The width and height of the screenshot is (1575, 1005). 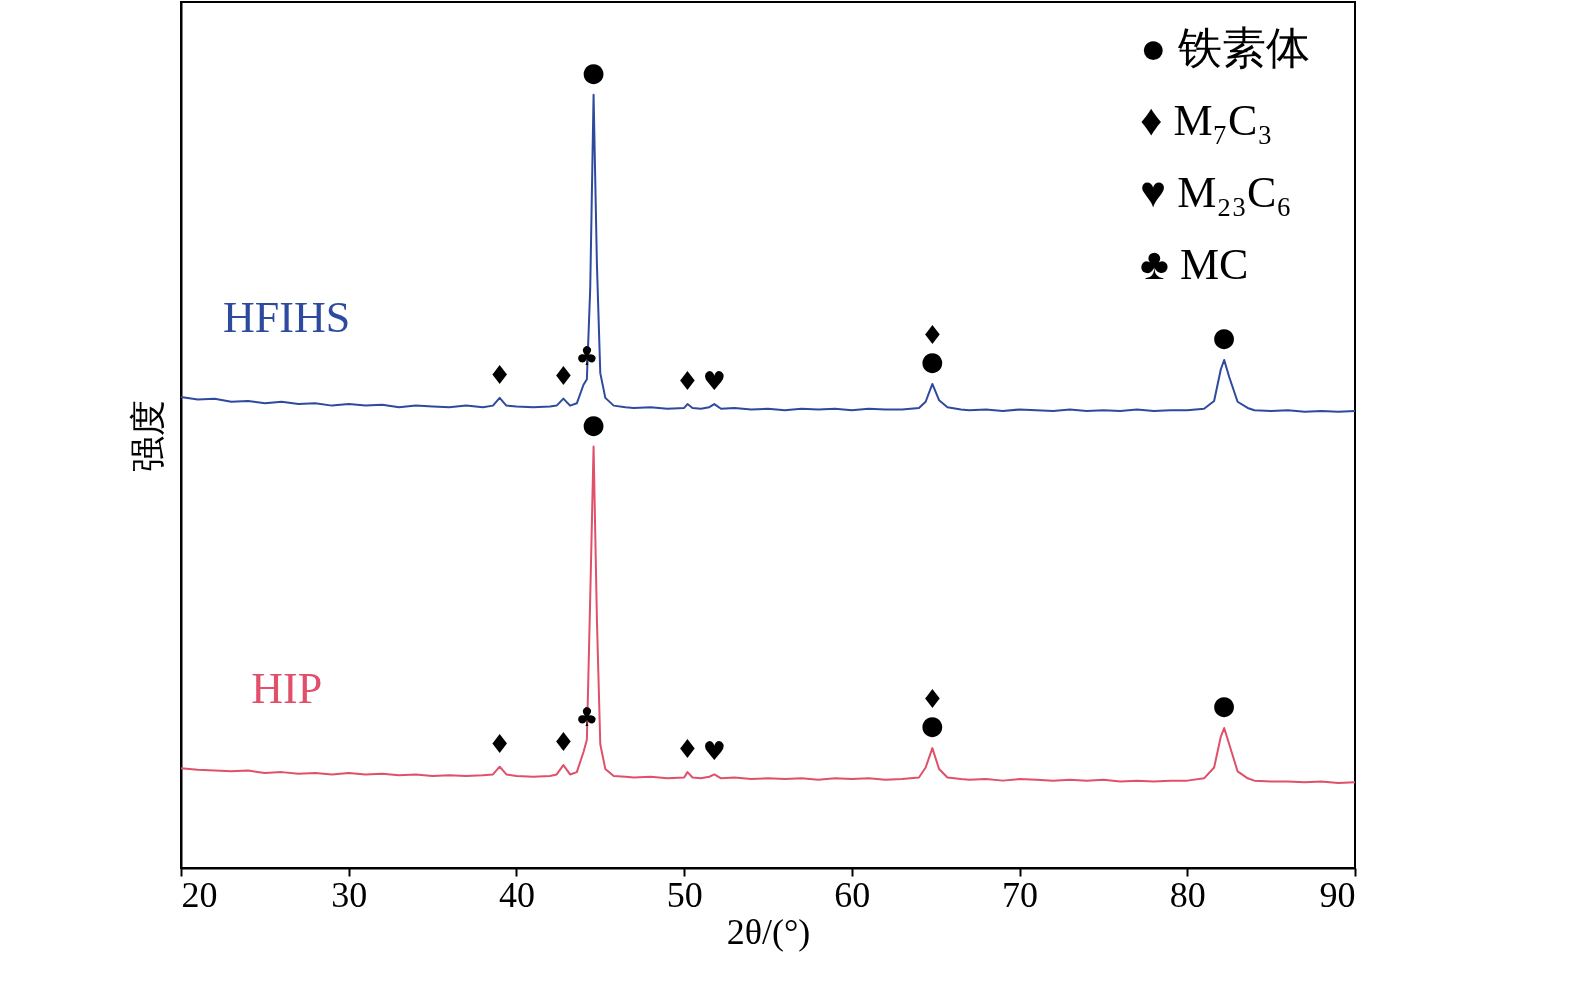 I want to click on x-tick-label: 70, so click(x=1020, y=894).